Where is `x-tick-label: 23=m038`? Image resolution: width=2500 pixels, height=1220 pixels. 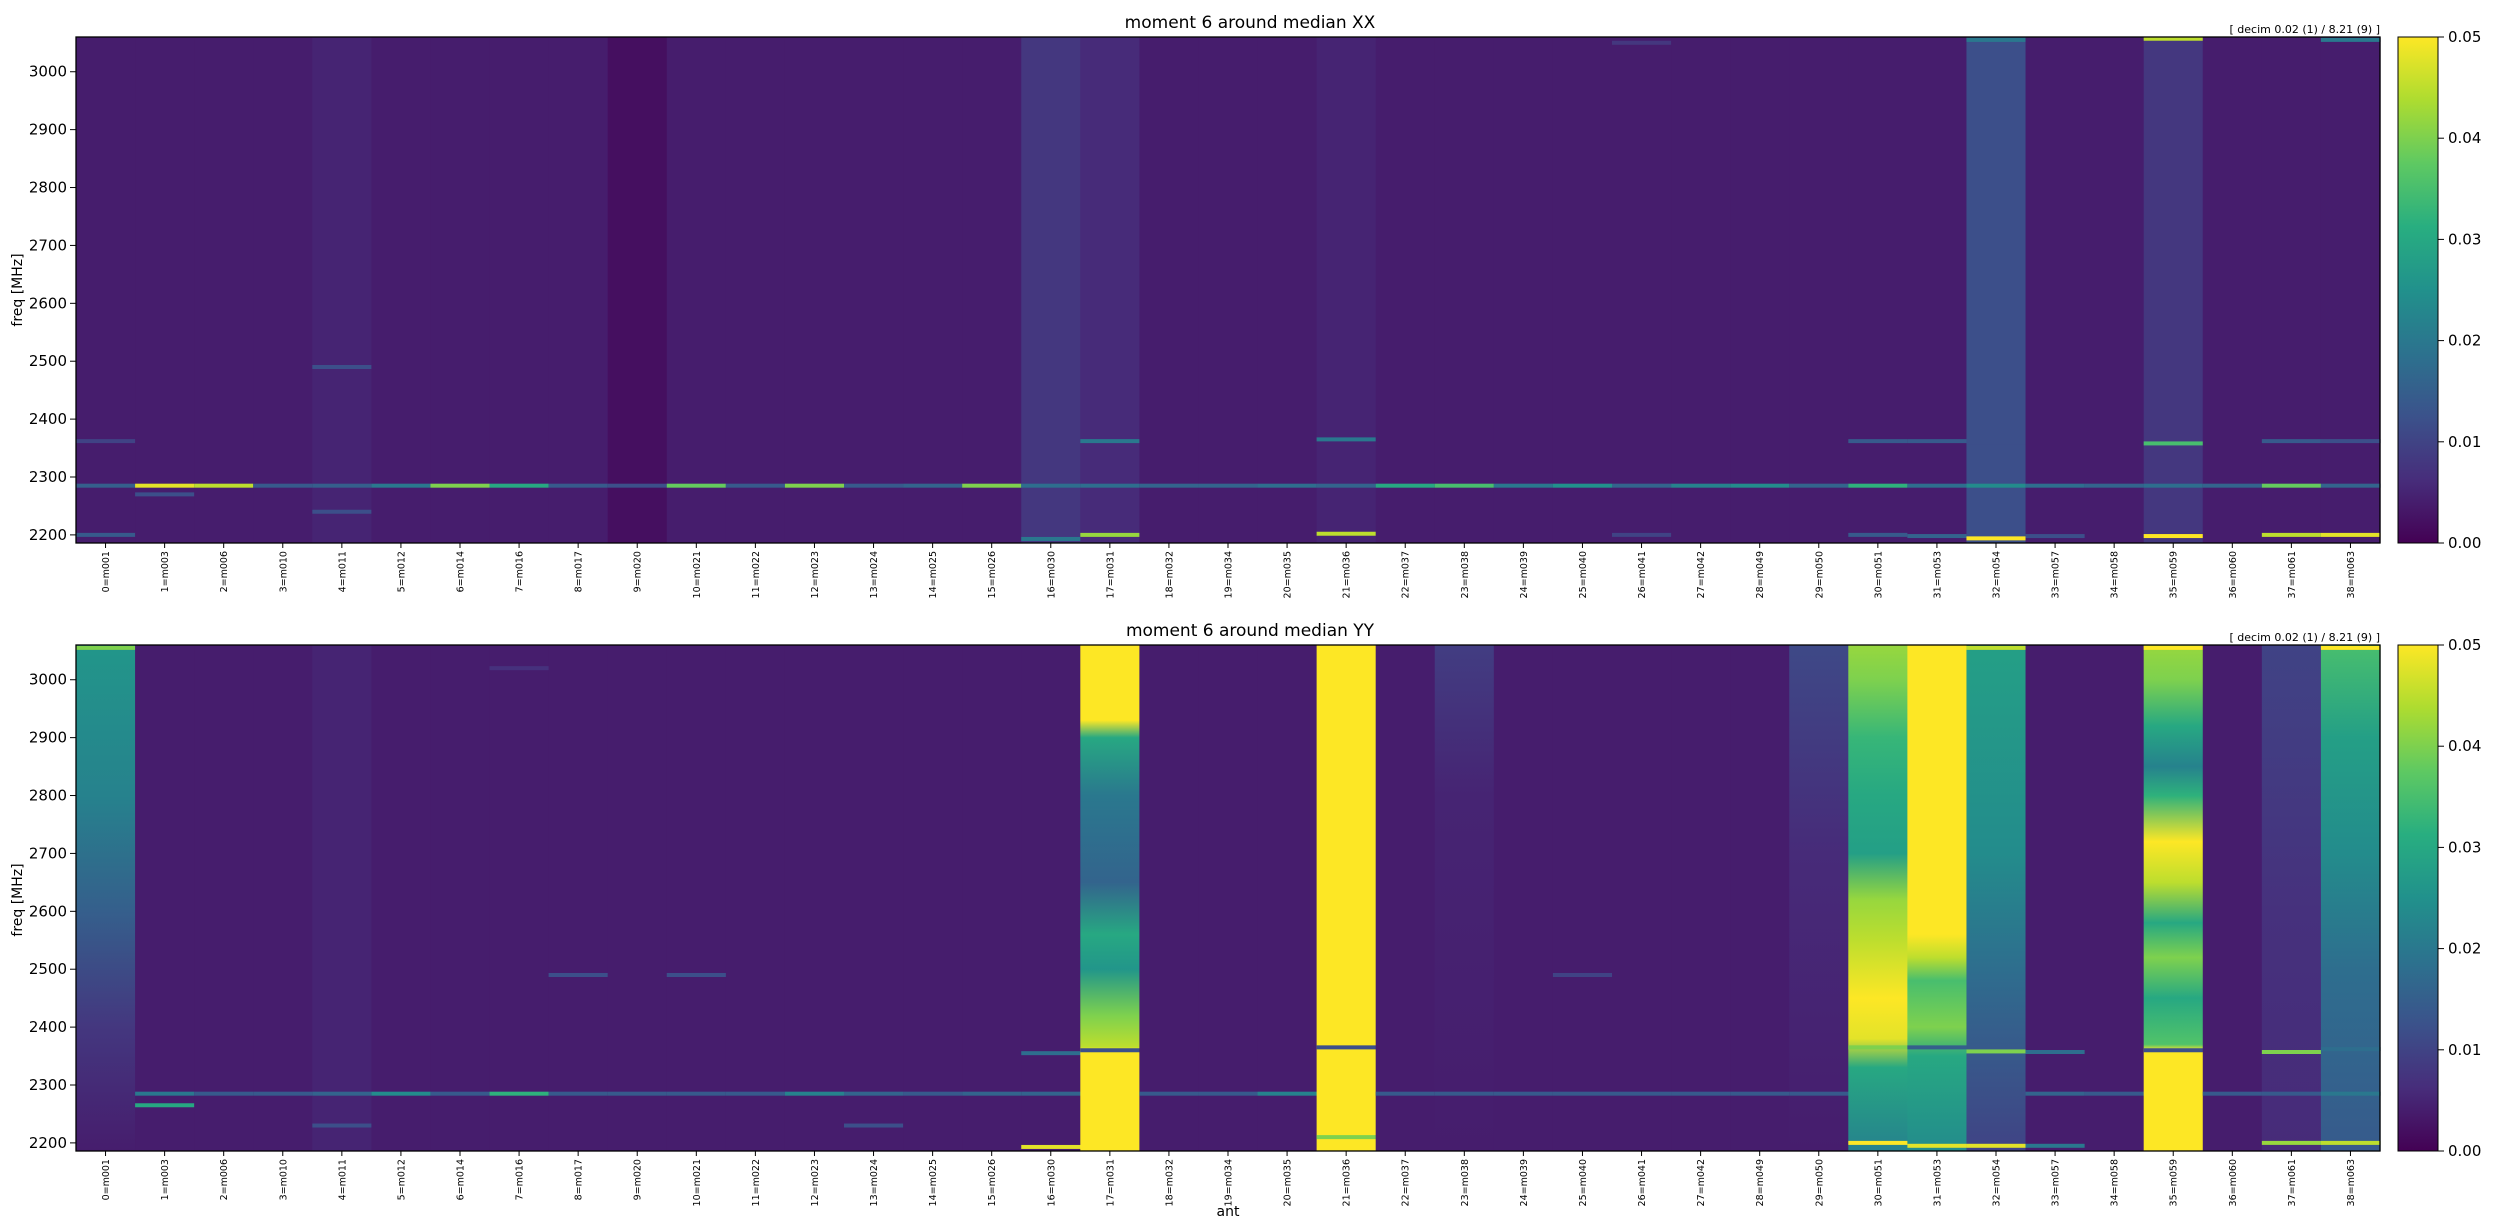 x-tick-label: 23=m038 is located at coordinates (1465, 1182).